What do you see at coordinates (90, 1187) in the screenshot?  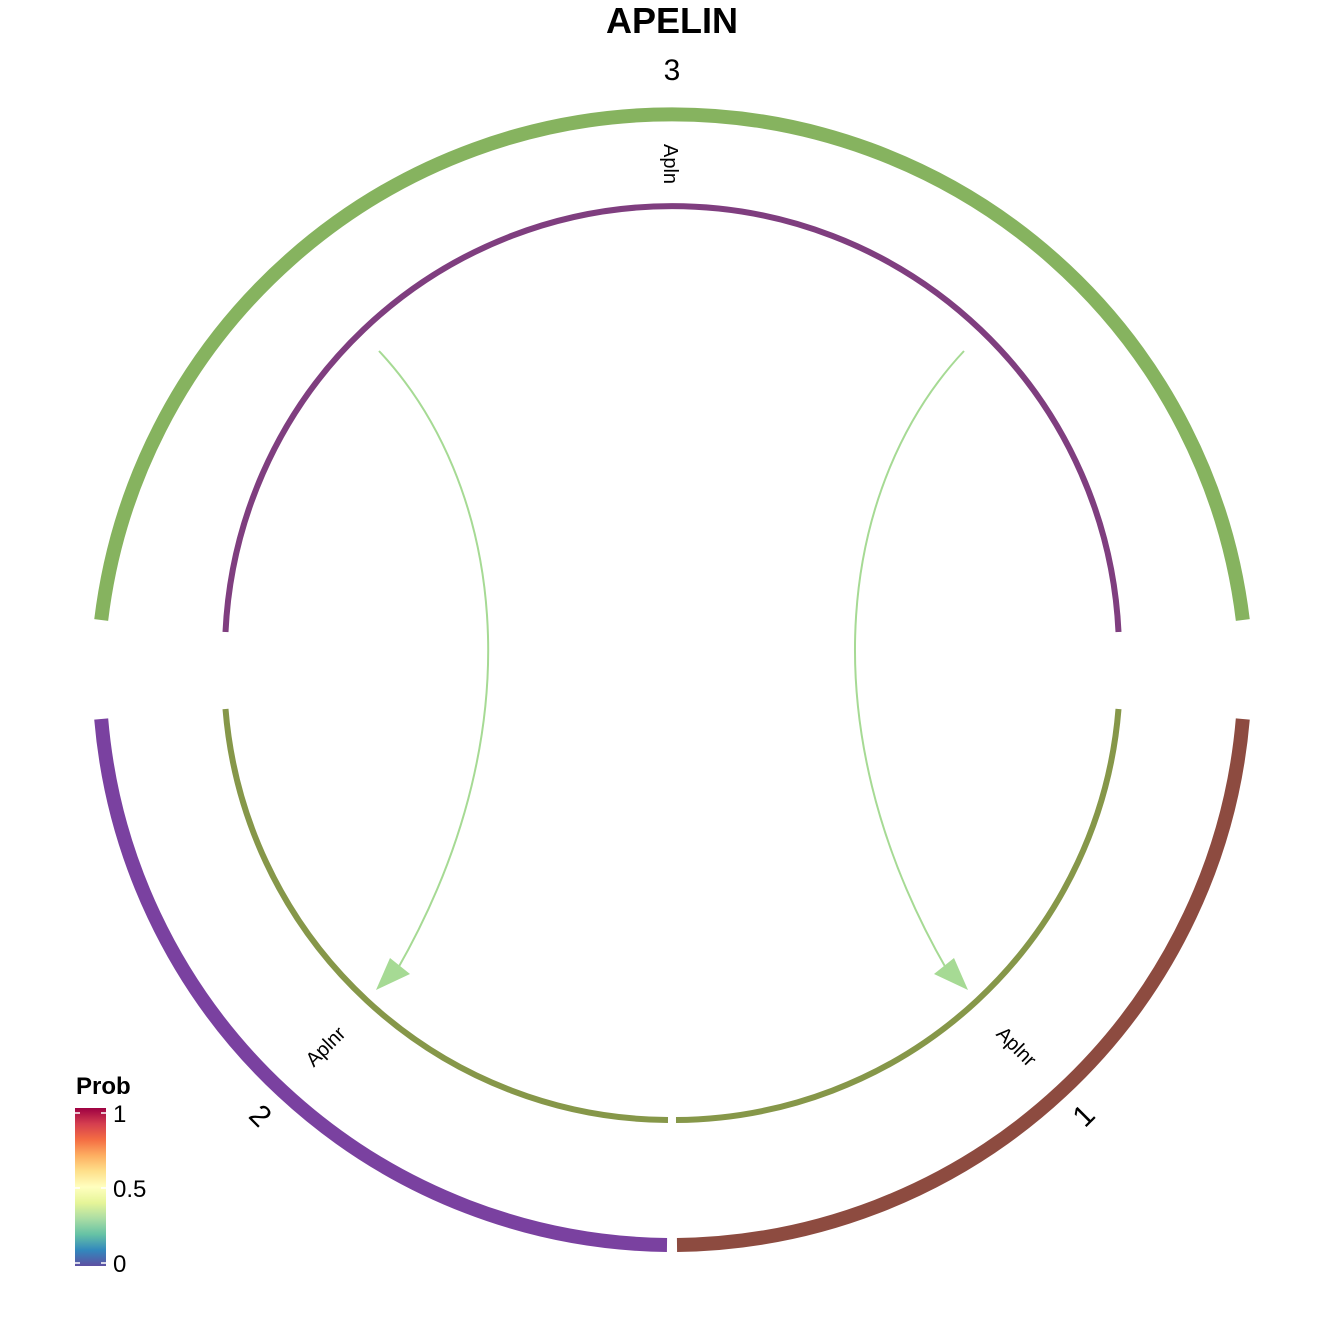 I see `legend-colorbar` at bounding box center [90, 1187].